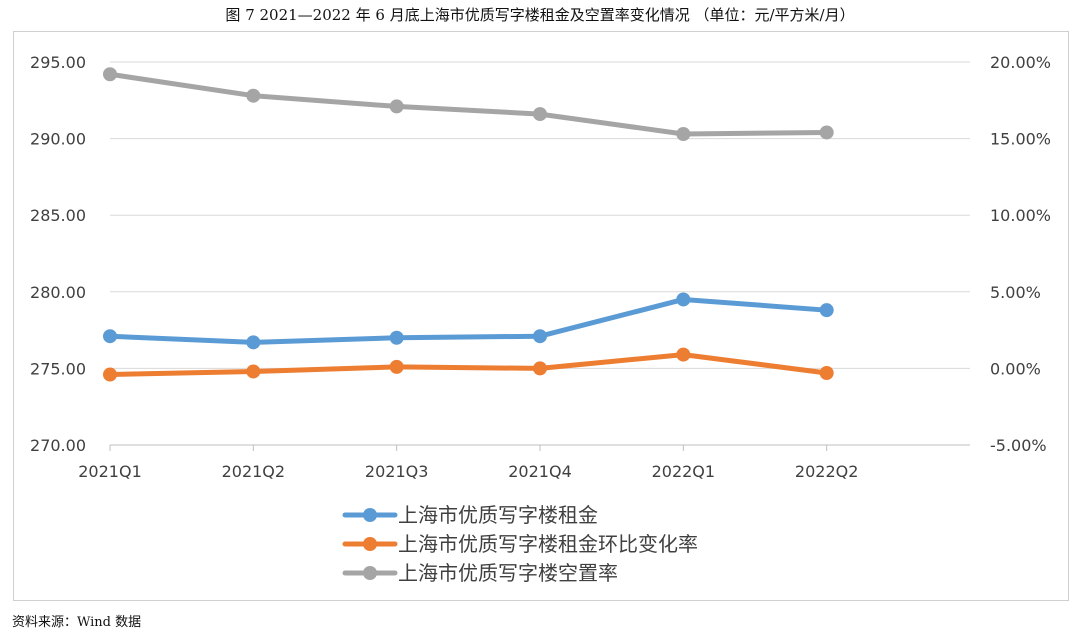  What do you see at coordinates (827, 471) in the screenshot?
I see `x-tick-label: 2022Q2` at bounding box center [827, 471].